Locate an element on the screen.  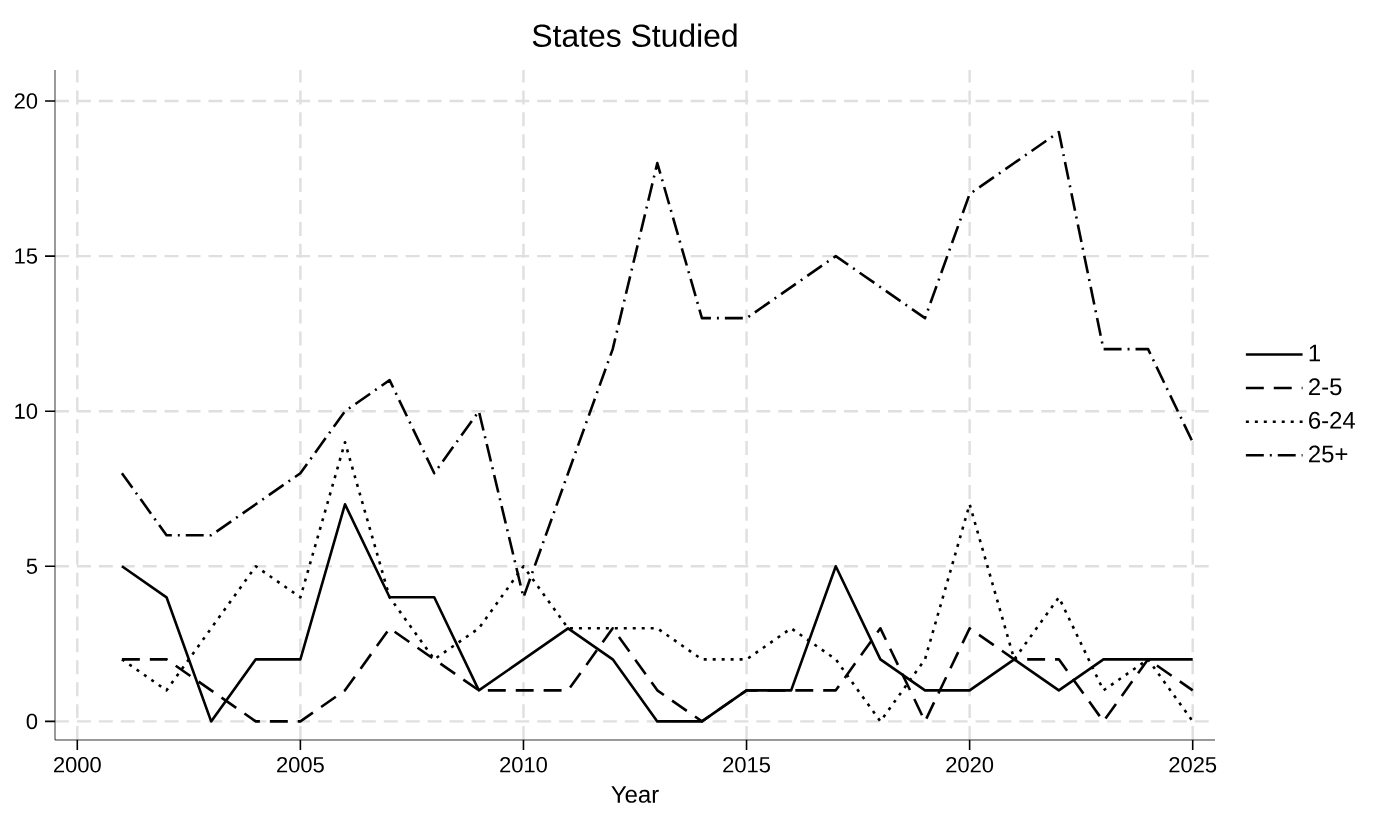
x-tick-label: 2020 is located at coordinates (970, 765).